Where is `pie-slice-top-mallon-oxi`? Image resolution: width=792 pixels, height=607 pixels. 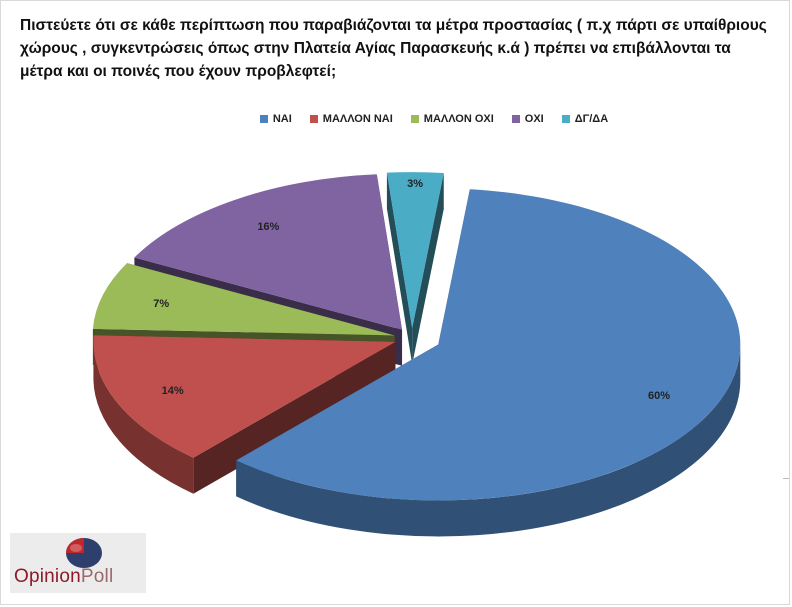
pie-slice-top-mallon-oxi is located at coordinates (243, 299).